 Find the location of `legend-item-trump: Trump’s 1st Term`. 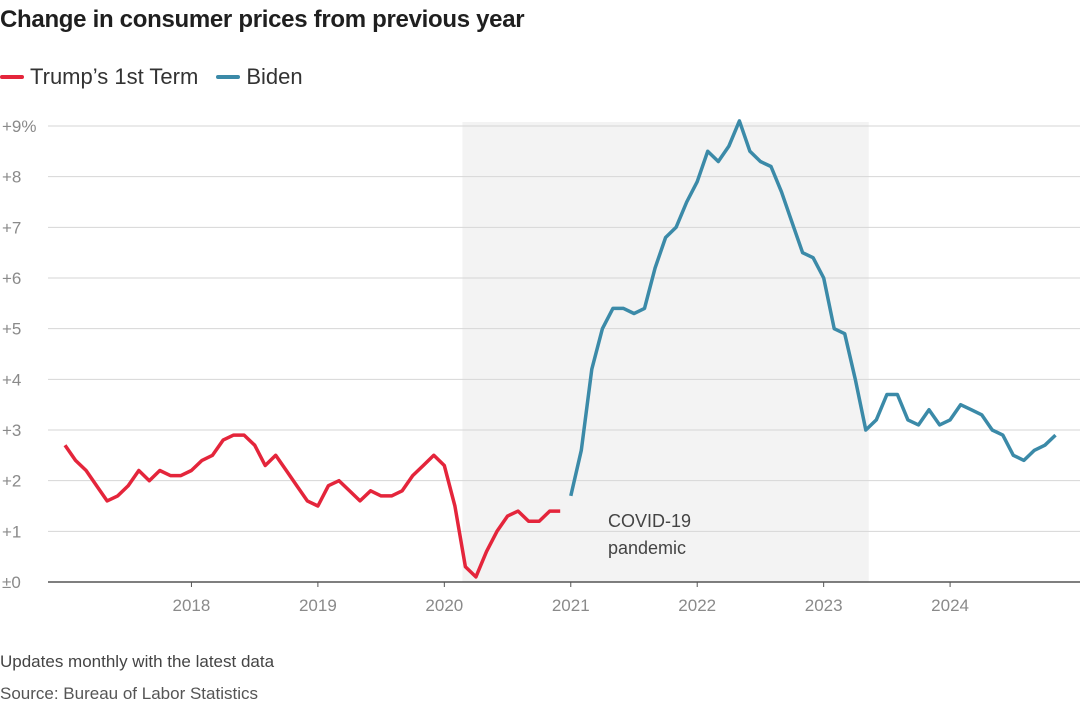

legend-item-trump: Trump’s 1st Term is located at coordinates (99, 77).